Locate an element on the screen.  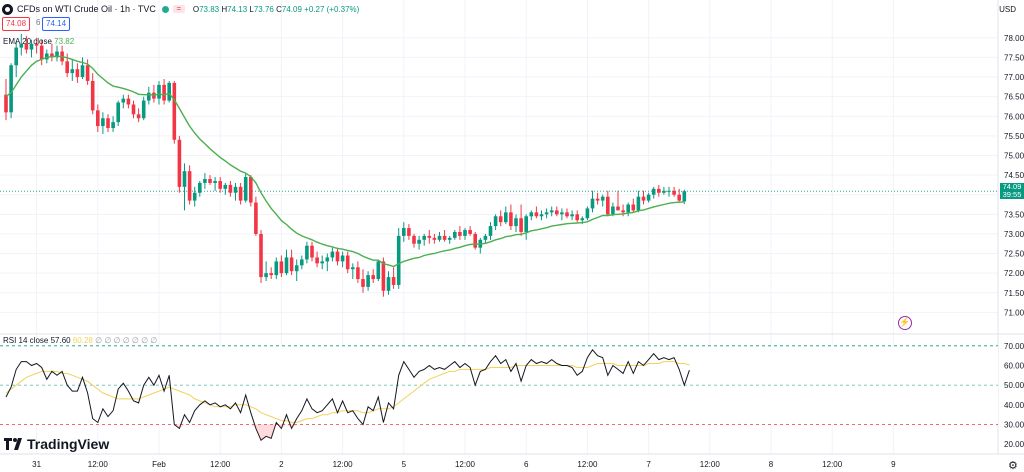
currency-label: USD is located at coordinates (1007, 9).